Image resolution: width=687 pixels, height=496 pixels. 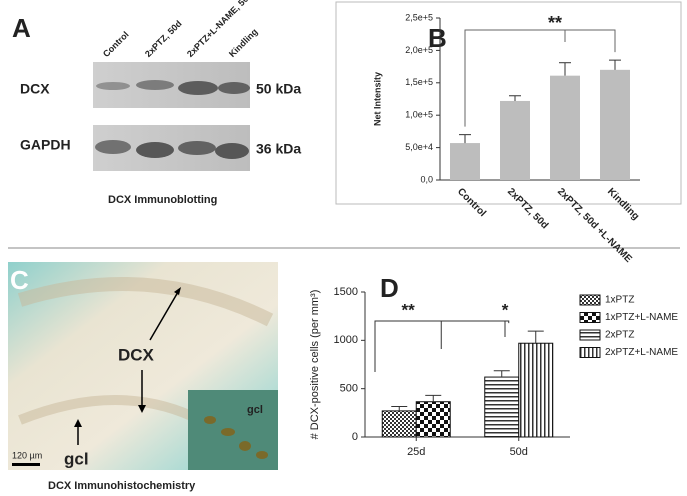 I want to click on annotation: *, so click(x=505, y=309).